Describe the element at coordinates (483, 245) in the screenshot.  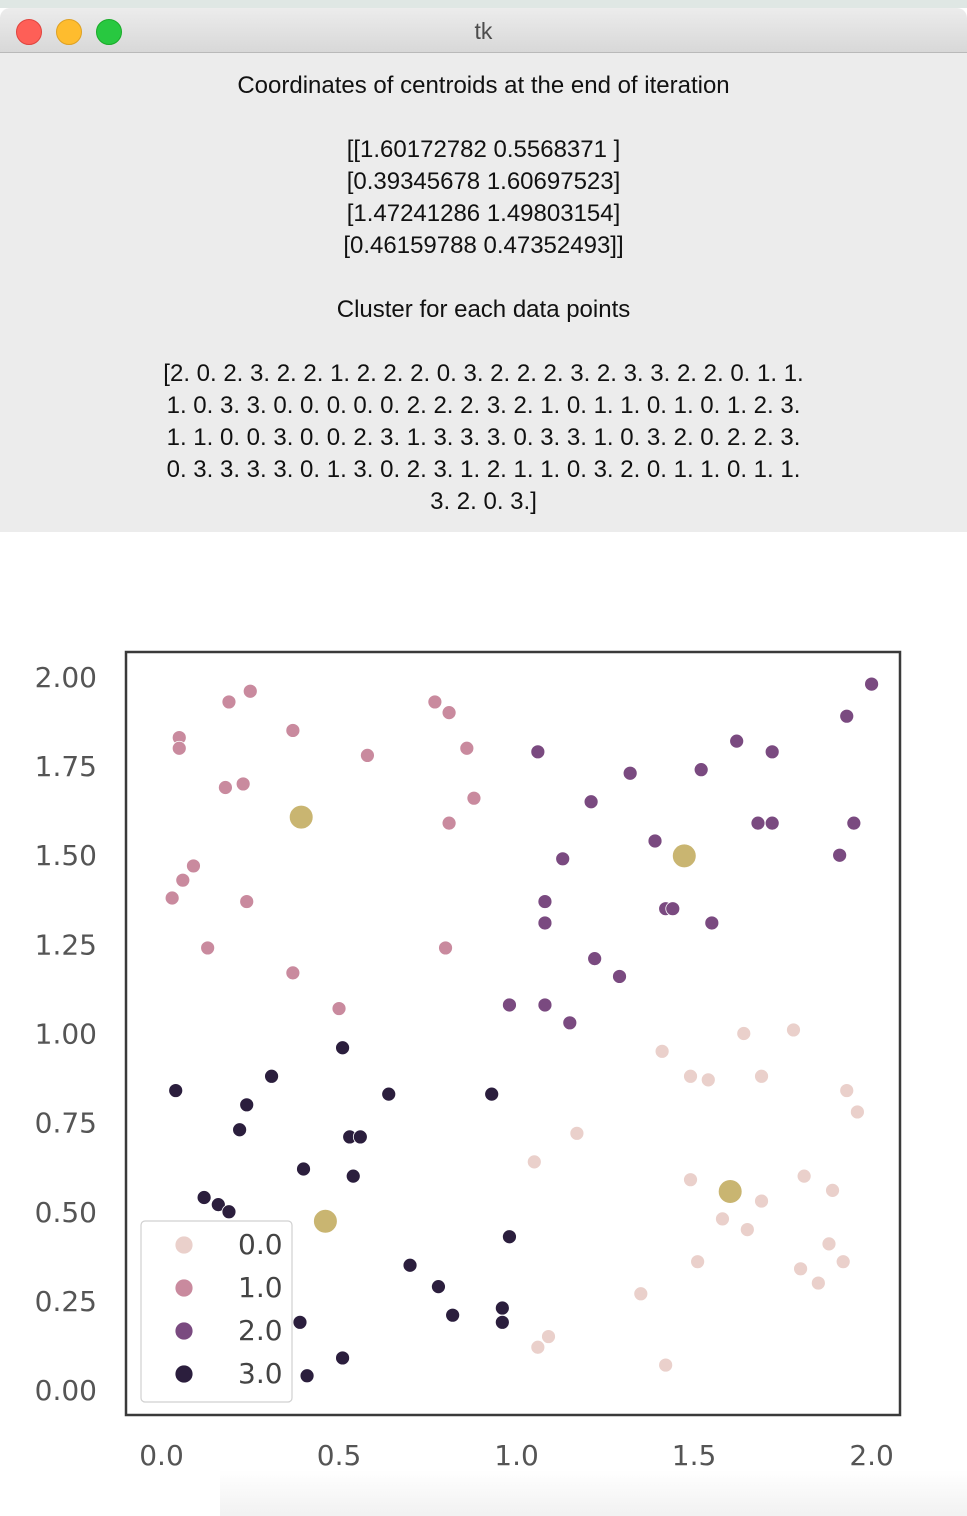
I see `centroid-line: [0.46159788 0.47352493]]` at that location.